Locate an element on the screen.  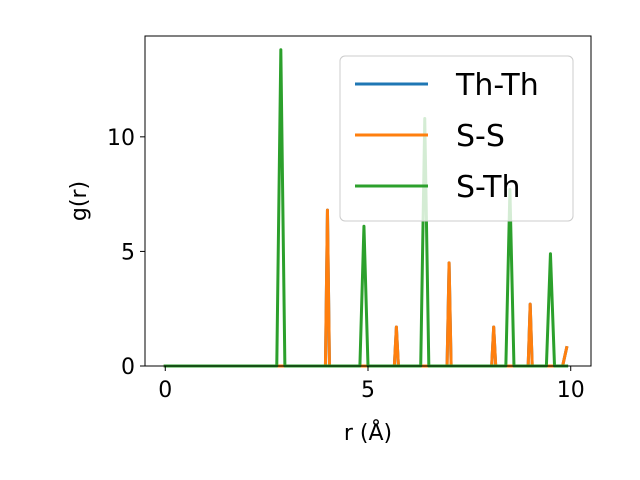
y-tick-label: 5 is located at coordinates (128, 252).